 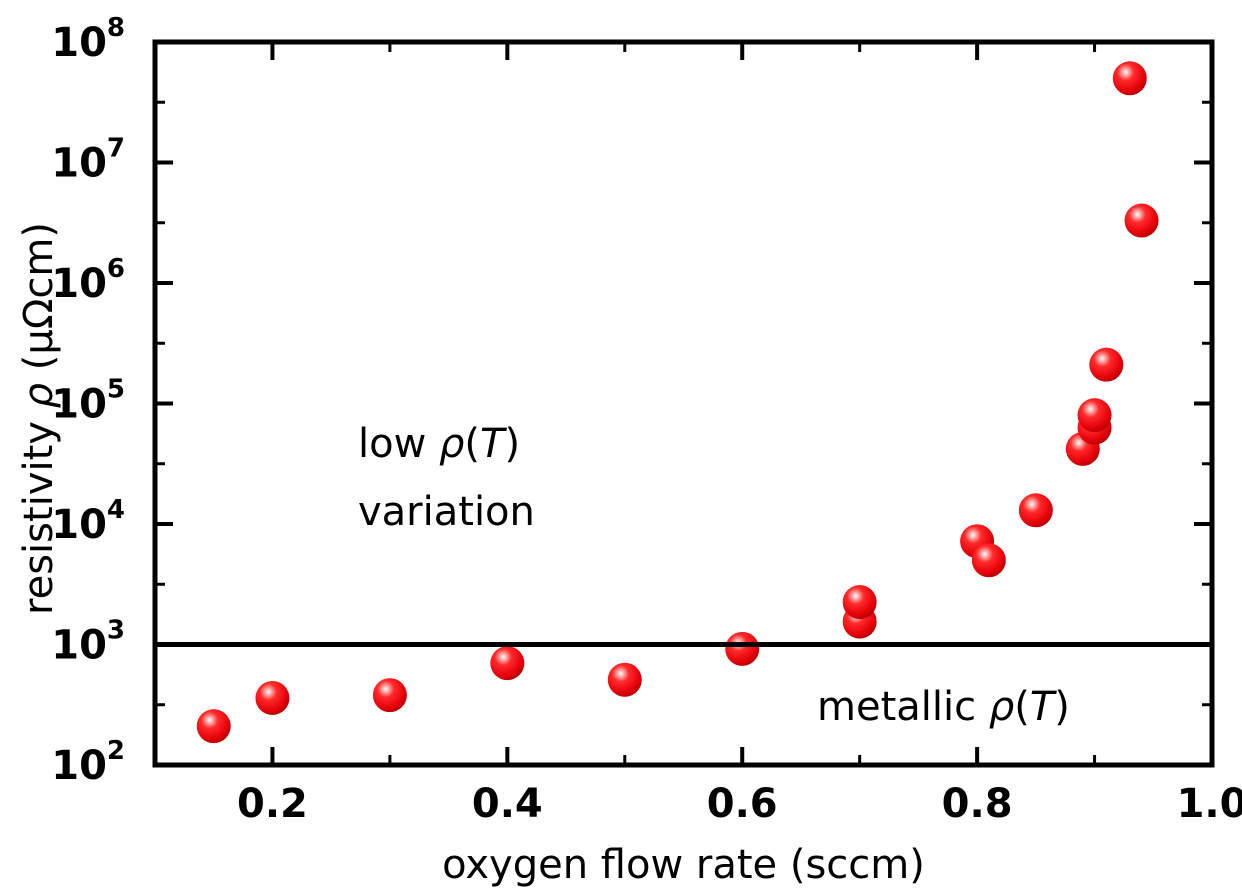 I want to click on y-tick-exponent: 7, so click(x=116, y=149).